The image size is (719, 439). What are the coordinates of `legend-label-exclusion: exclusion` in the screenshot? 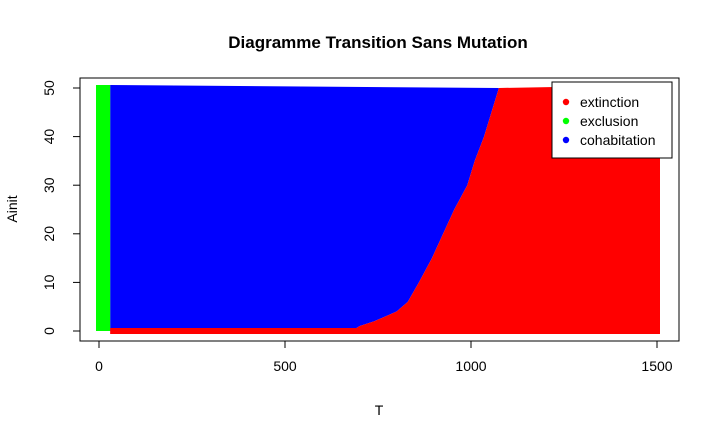 It's located at (609, 121).